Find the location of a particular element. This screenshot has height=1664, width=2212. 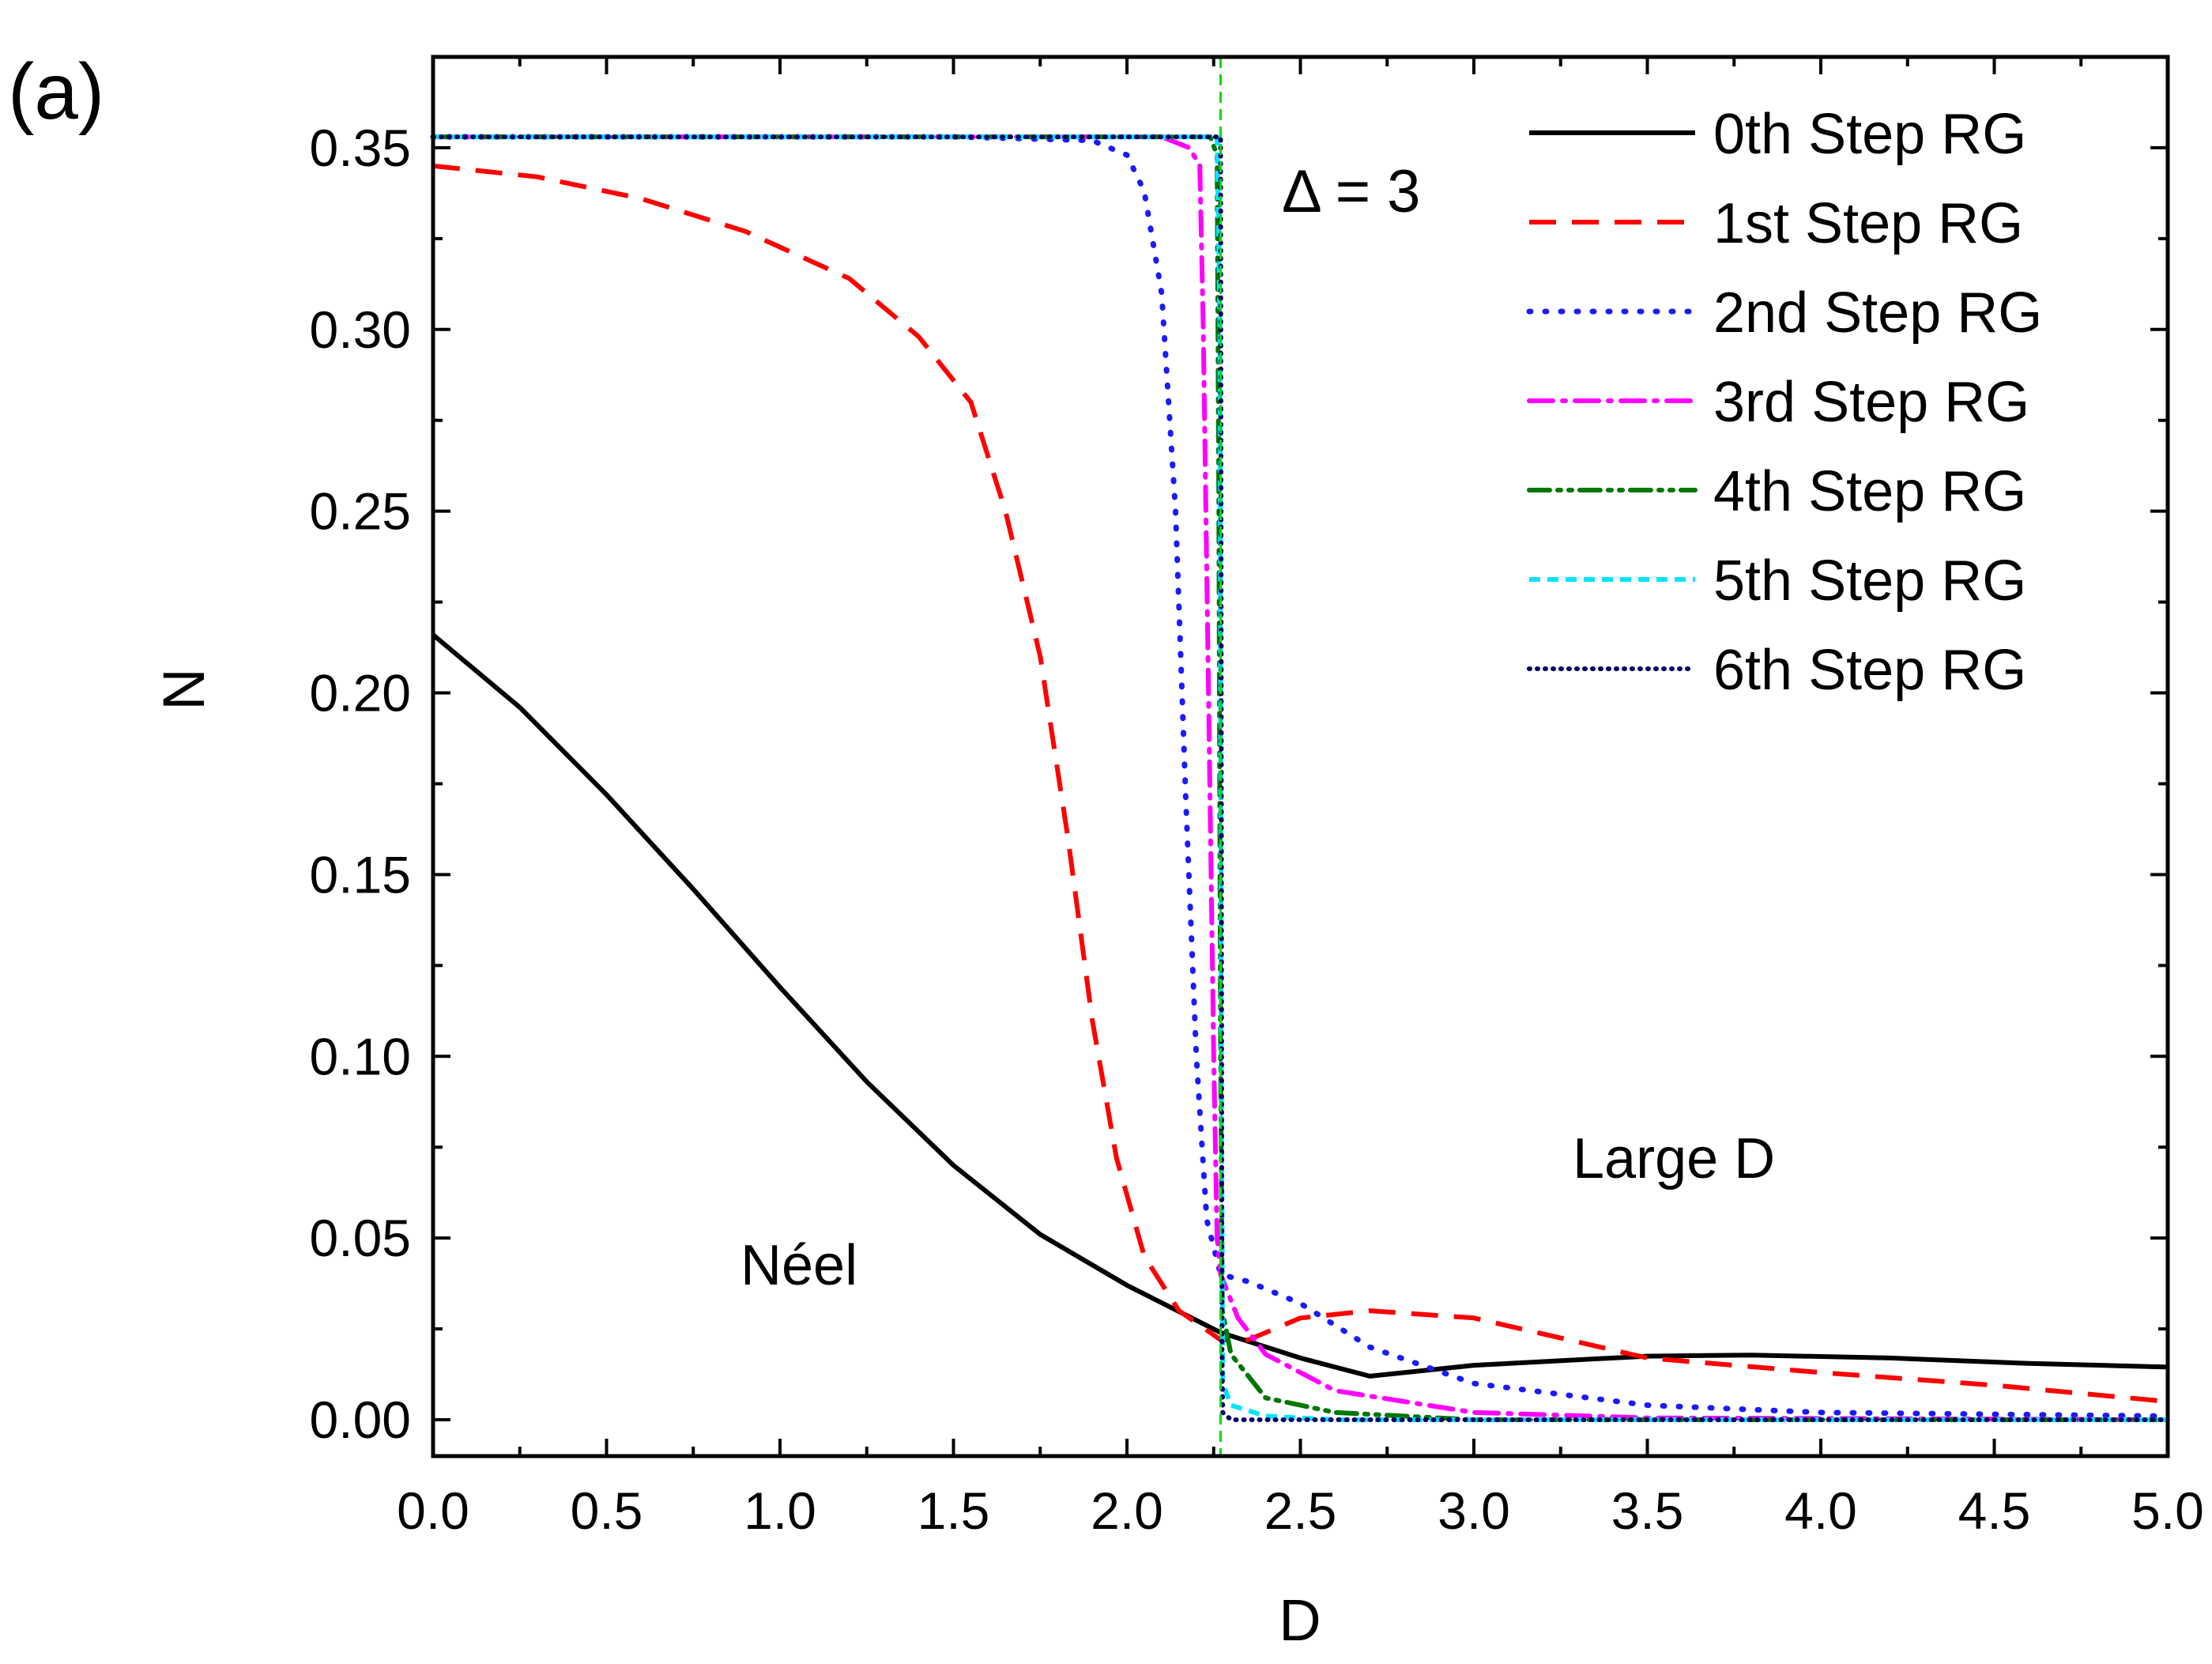

y-tick-label: 0.20 is located at coordinates (360, 694).